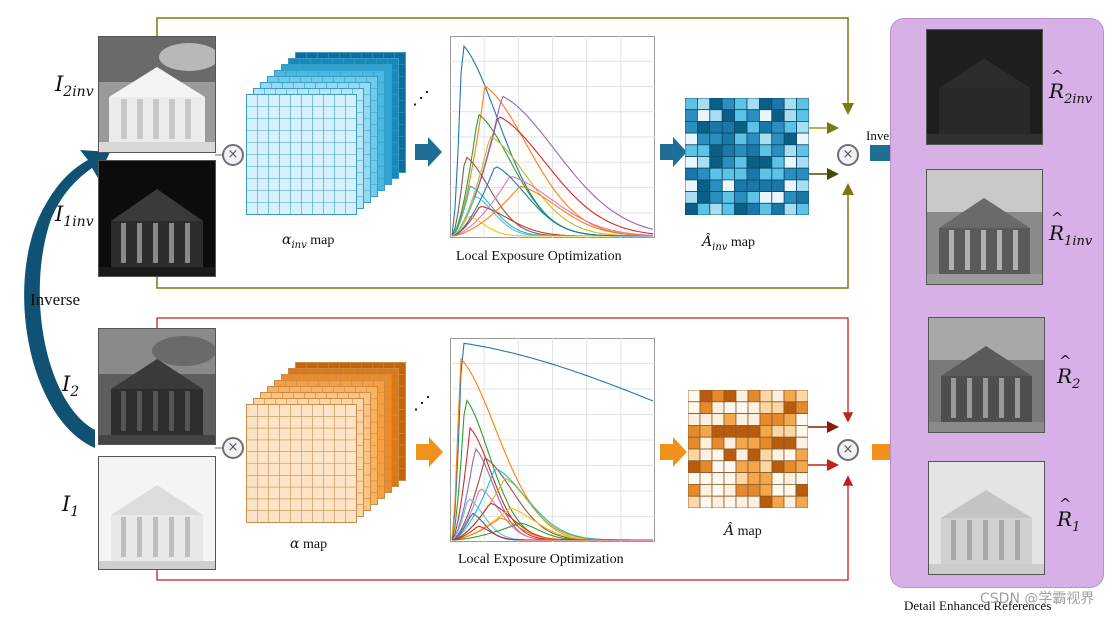 The width and height of the screenshot is (1112, 621). I want to click on a-inv-map-grid, so click(747, 156).